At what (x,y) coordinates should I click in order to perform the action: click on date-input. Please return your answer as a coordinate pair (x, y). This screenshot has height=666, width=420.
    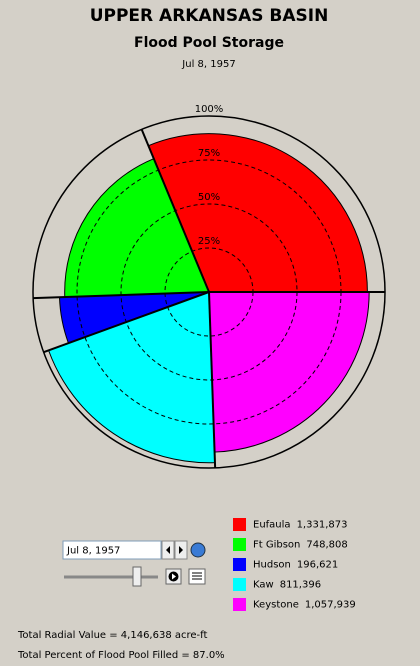
    Looking at the image, I should click on (112, 550).